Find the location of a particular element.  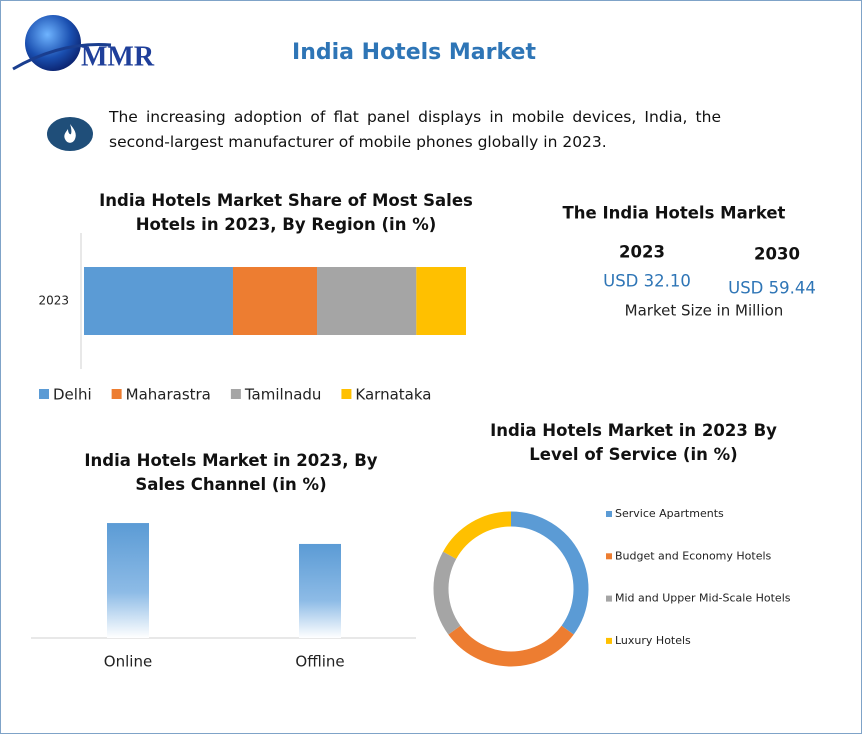

legend-label: Karnataka is located at coordinates (393, 395).